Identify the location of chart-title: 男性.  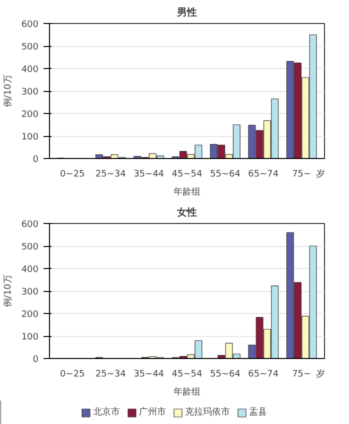
(186, 12).